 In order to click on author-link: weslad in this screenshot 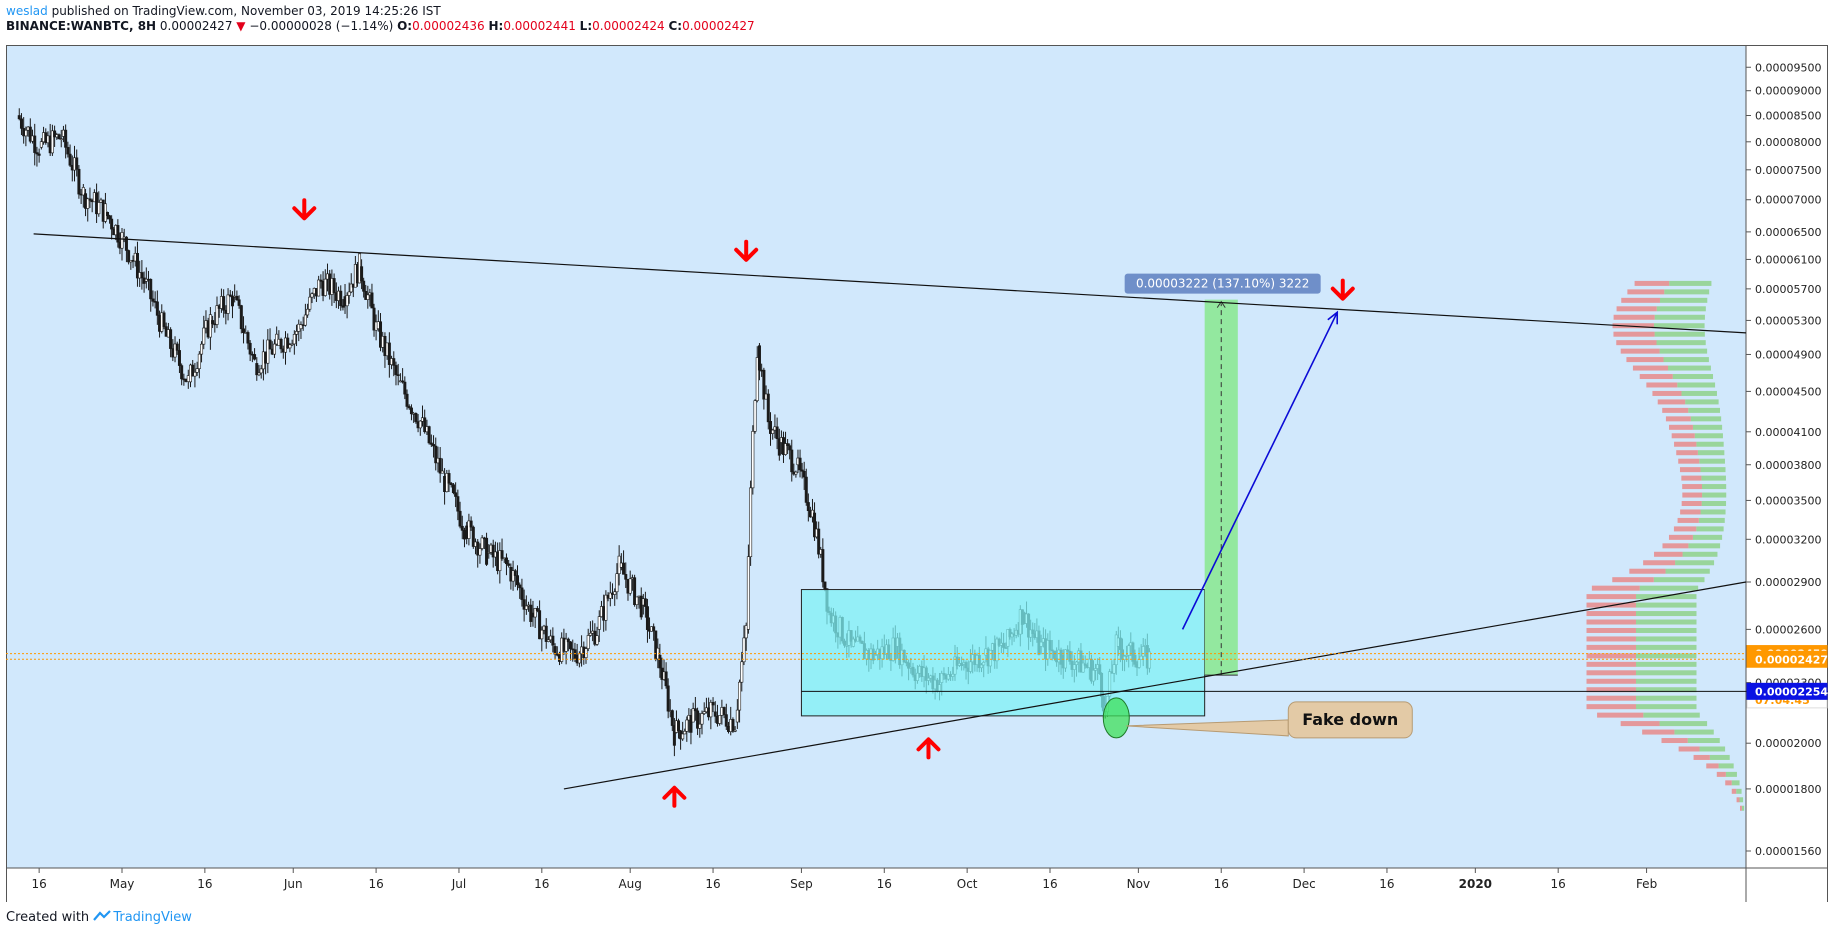, I will do `click(27, 11)`.